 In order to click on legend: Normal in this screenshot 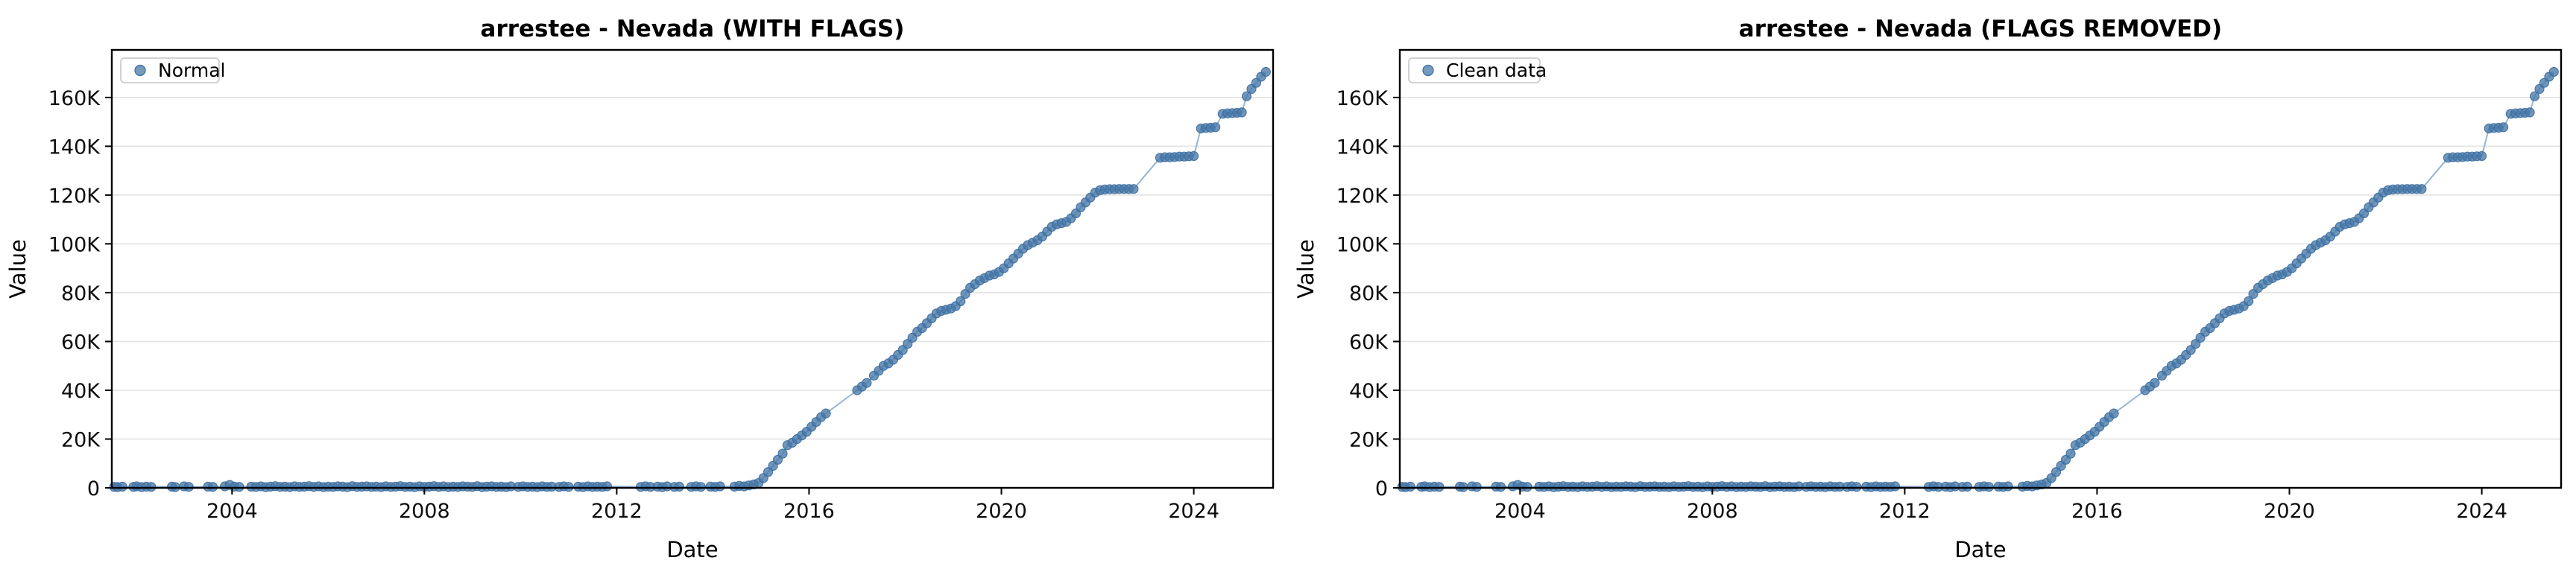, I will do `click(172, 70)`.